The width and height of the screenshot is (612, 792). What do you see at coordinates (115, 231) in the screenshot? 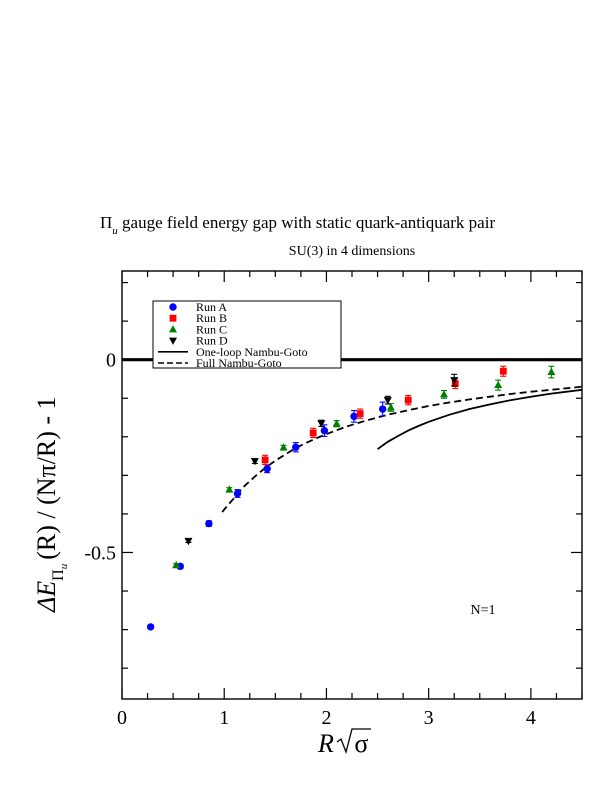
I see `chart-title-subscript: u` at bounding box center [115, 231].